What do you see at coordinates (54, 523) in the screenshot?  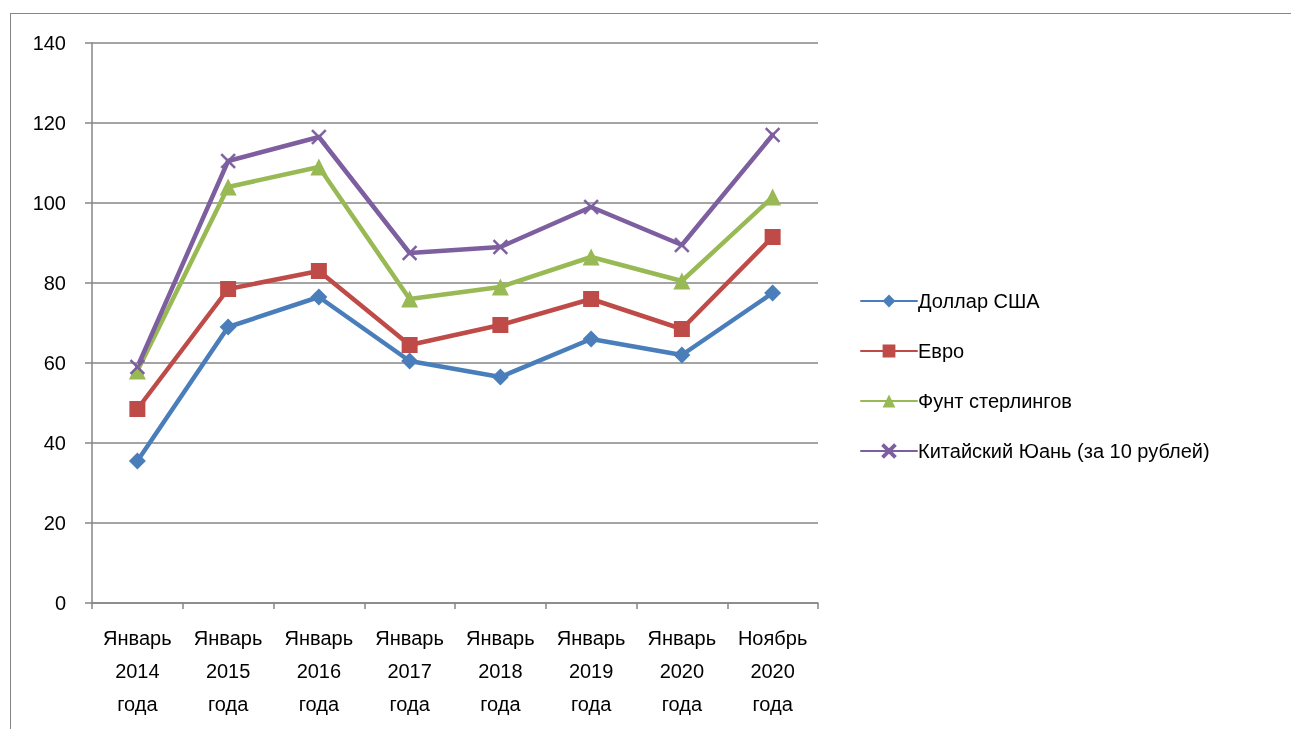 I see `y-tick-label: 20` at bounding box center [54, 523].